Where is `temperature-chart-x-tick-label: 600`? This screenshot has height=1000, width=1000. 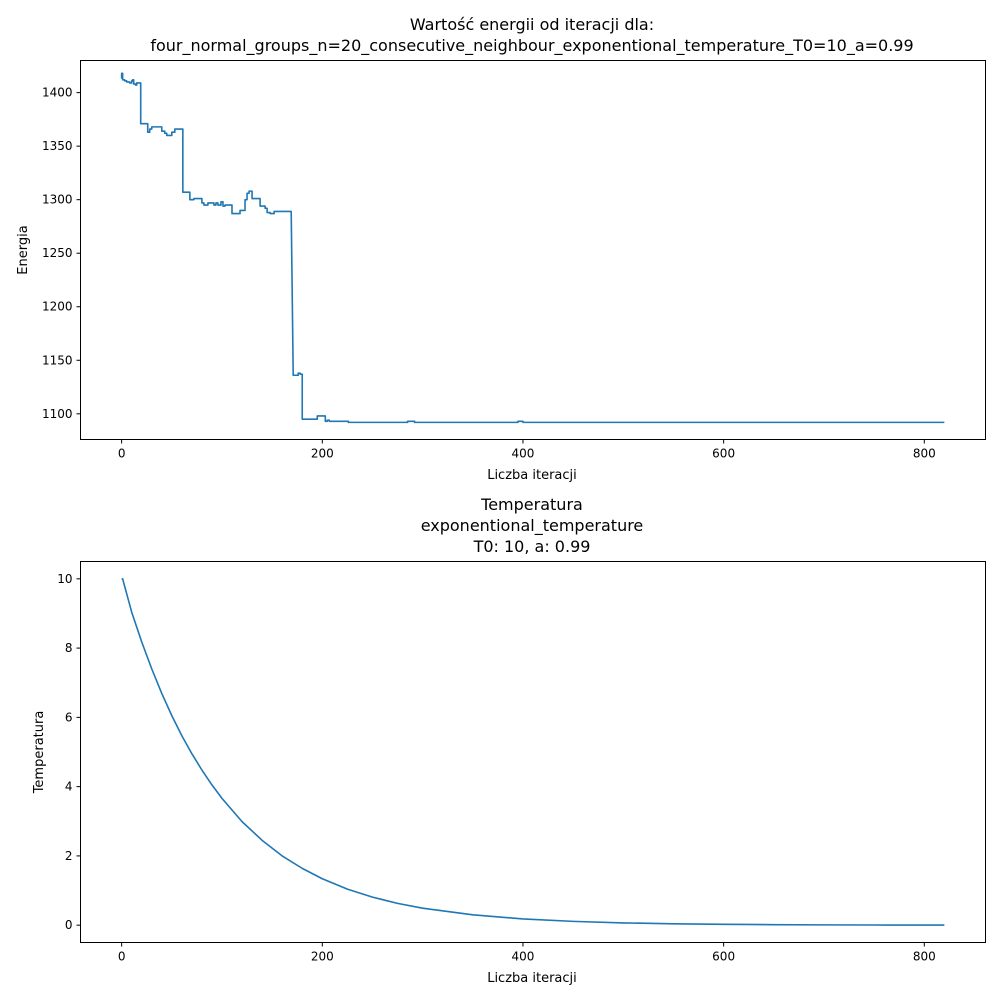 temperature-chart-x-tick-label: 600 is located at coordinates (723, 957).